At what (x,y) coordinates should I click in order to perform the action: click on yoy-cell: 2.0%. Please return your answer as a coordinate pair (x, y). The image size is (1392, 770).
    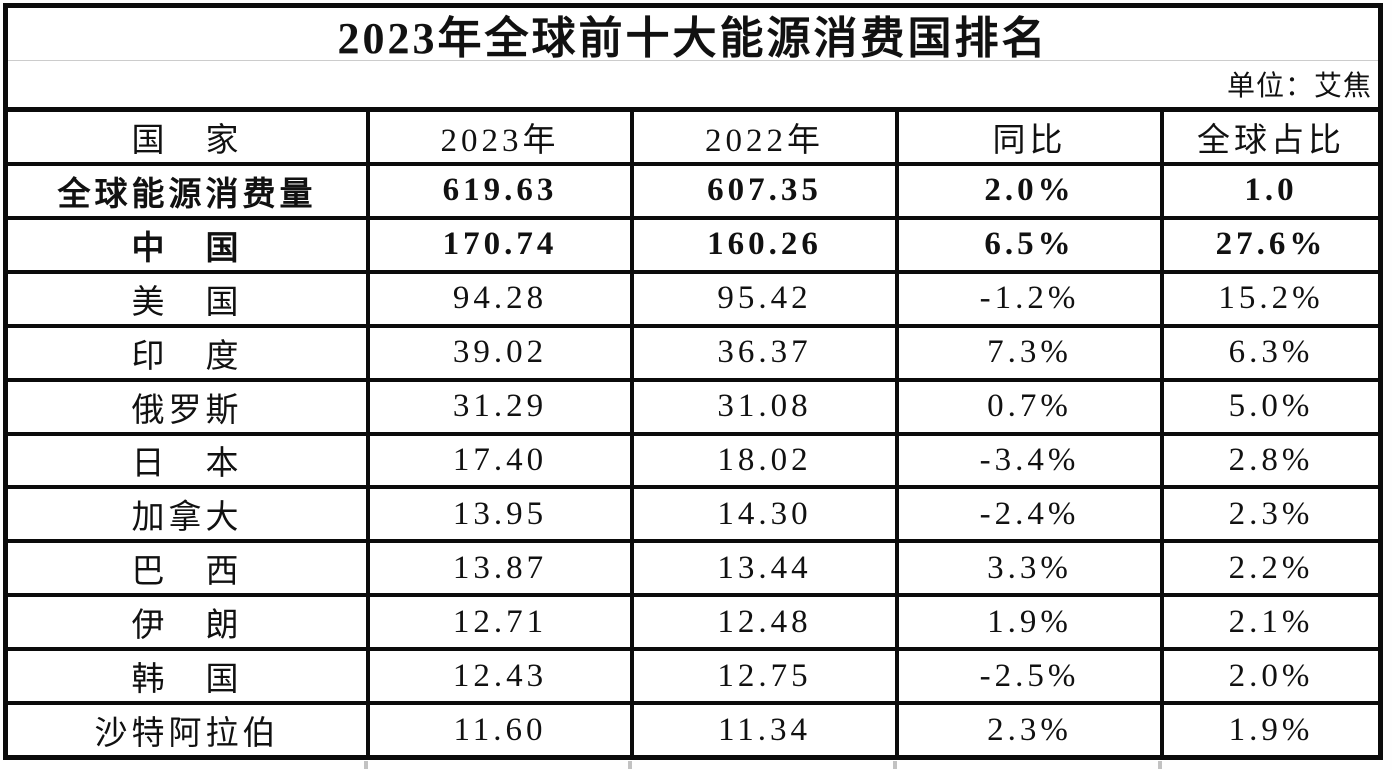
    Looking at the image, I should click on (1027, 190).